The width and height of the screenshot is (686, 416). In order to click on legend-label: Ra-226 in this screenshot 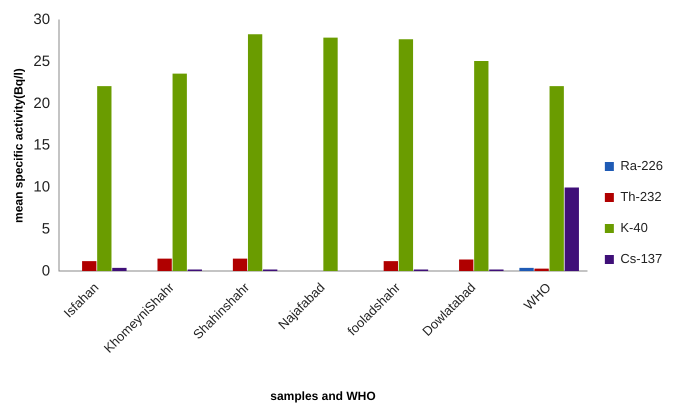, I will do `click(642, 166)`.